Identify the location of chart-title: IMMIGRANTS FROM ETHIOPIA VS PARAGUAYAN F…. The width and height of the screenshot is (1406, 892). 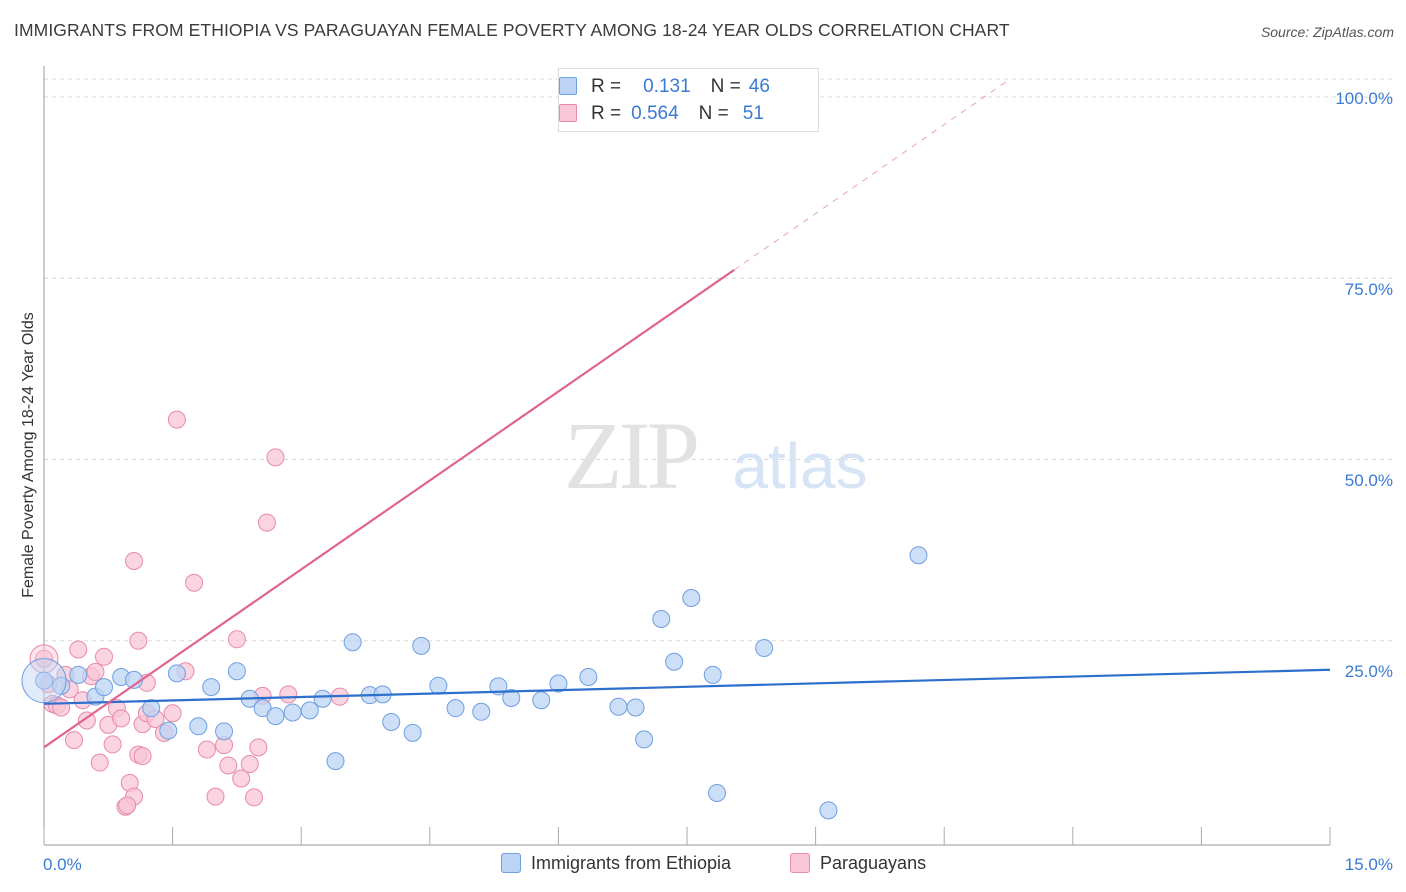
(512, 30).